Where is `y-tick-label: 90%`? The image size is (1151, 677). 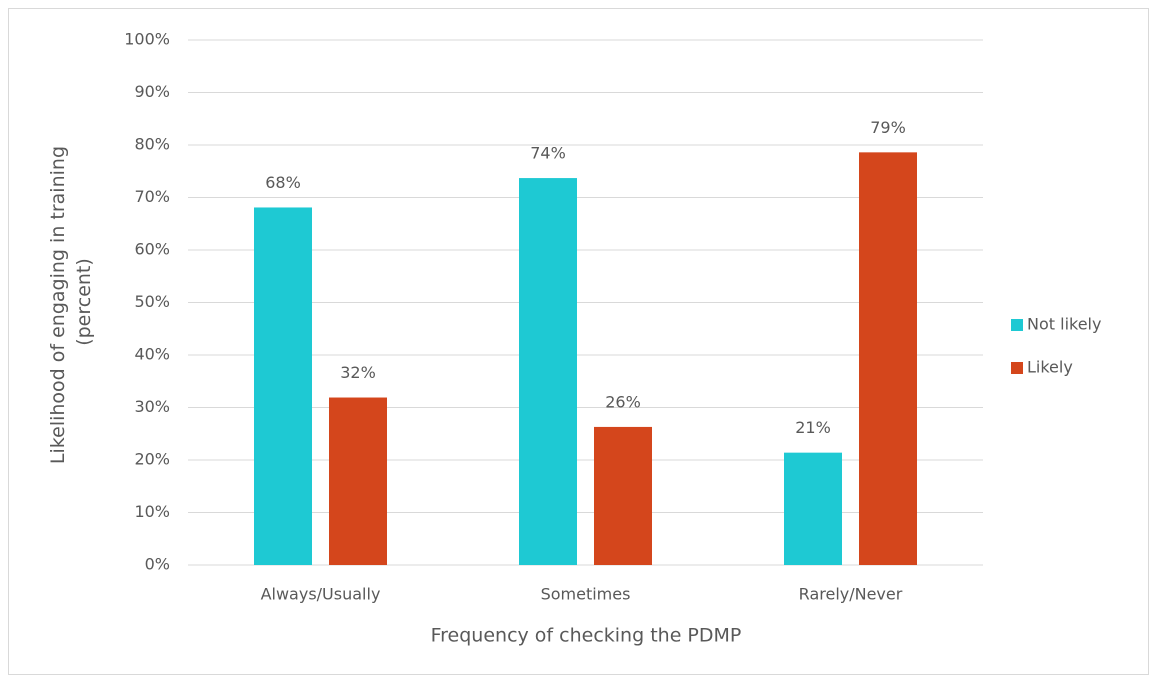 y-tick-label: 90% is located at coordinates (152, 91).